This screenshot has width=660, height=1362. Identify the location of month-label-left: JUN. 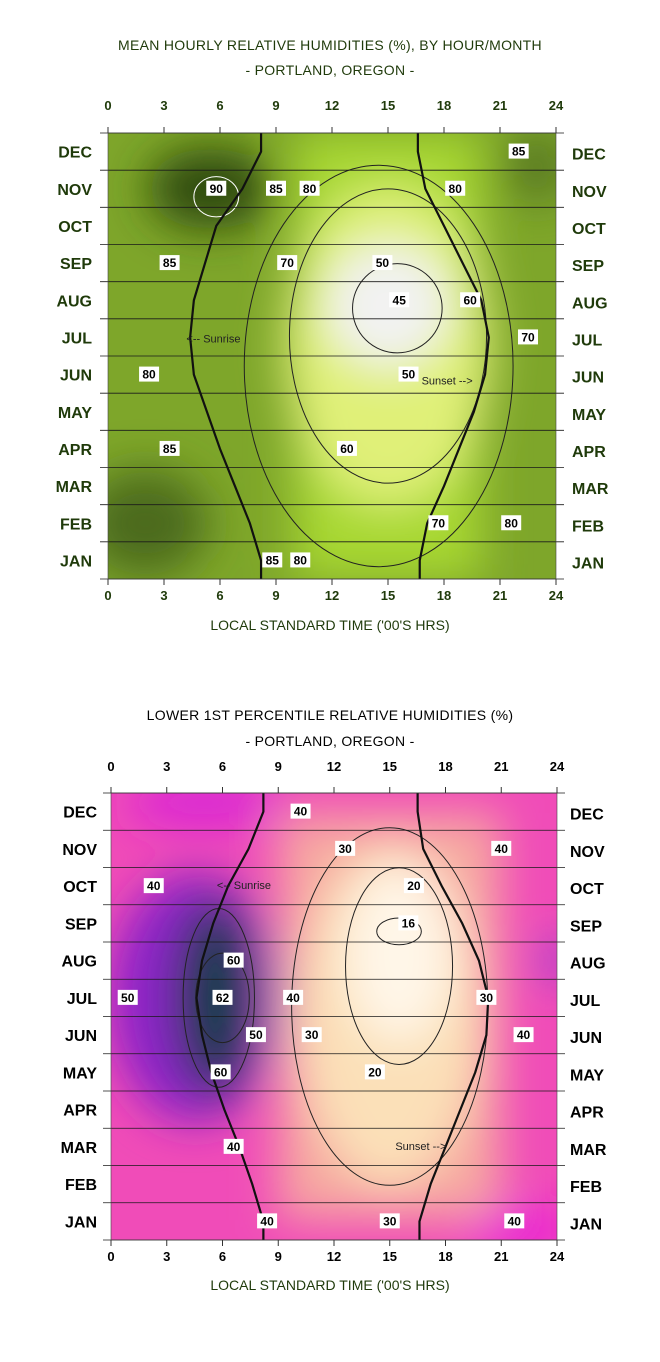
(81, 1036).